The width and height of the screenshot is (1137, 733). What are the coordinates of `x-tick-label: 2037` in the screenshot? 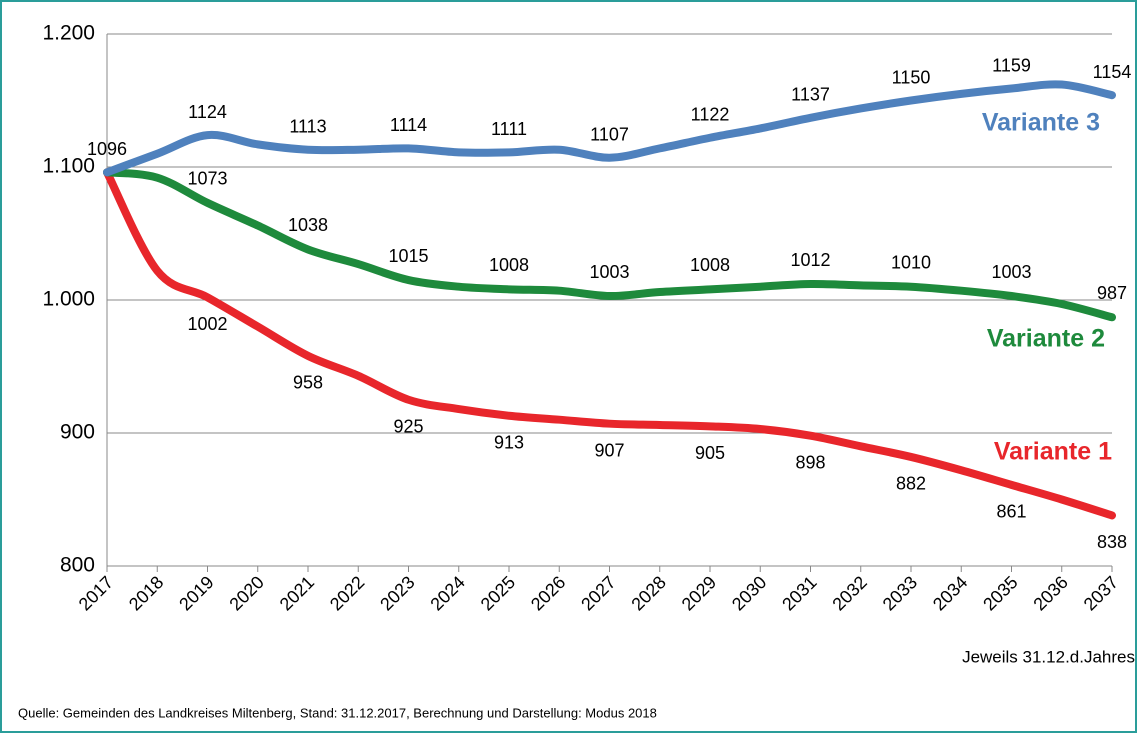 It's located at (1101, 593).